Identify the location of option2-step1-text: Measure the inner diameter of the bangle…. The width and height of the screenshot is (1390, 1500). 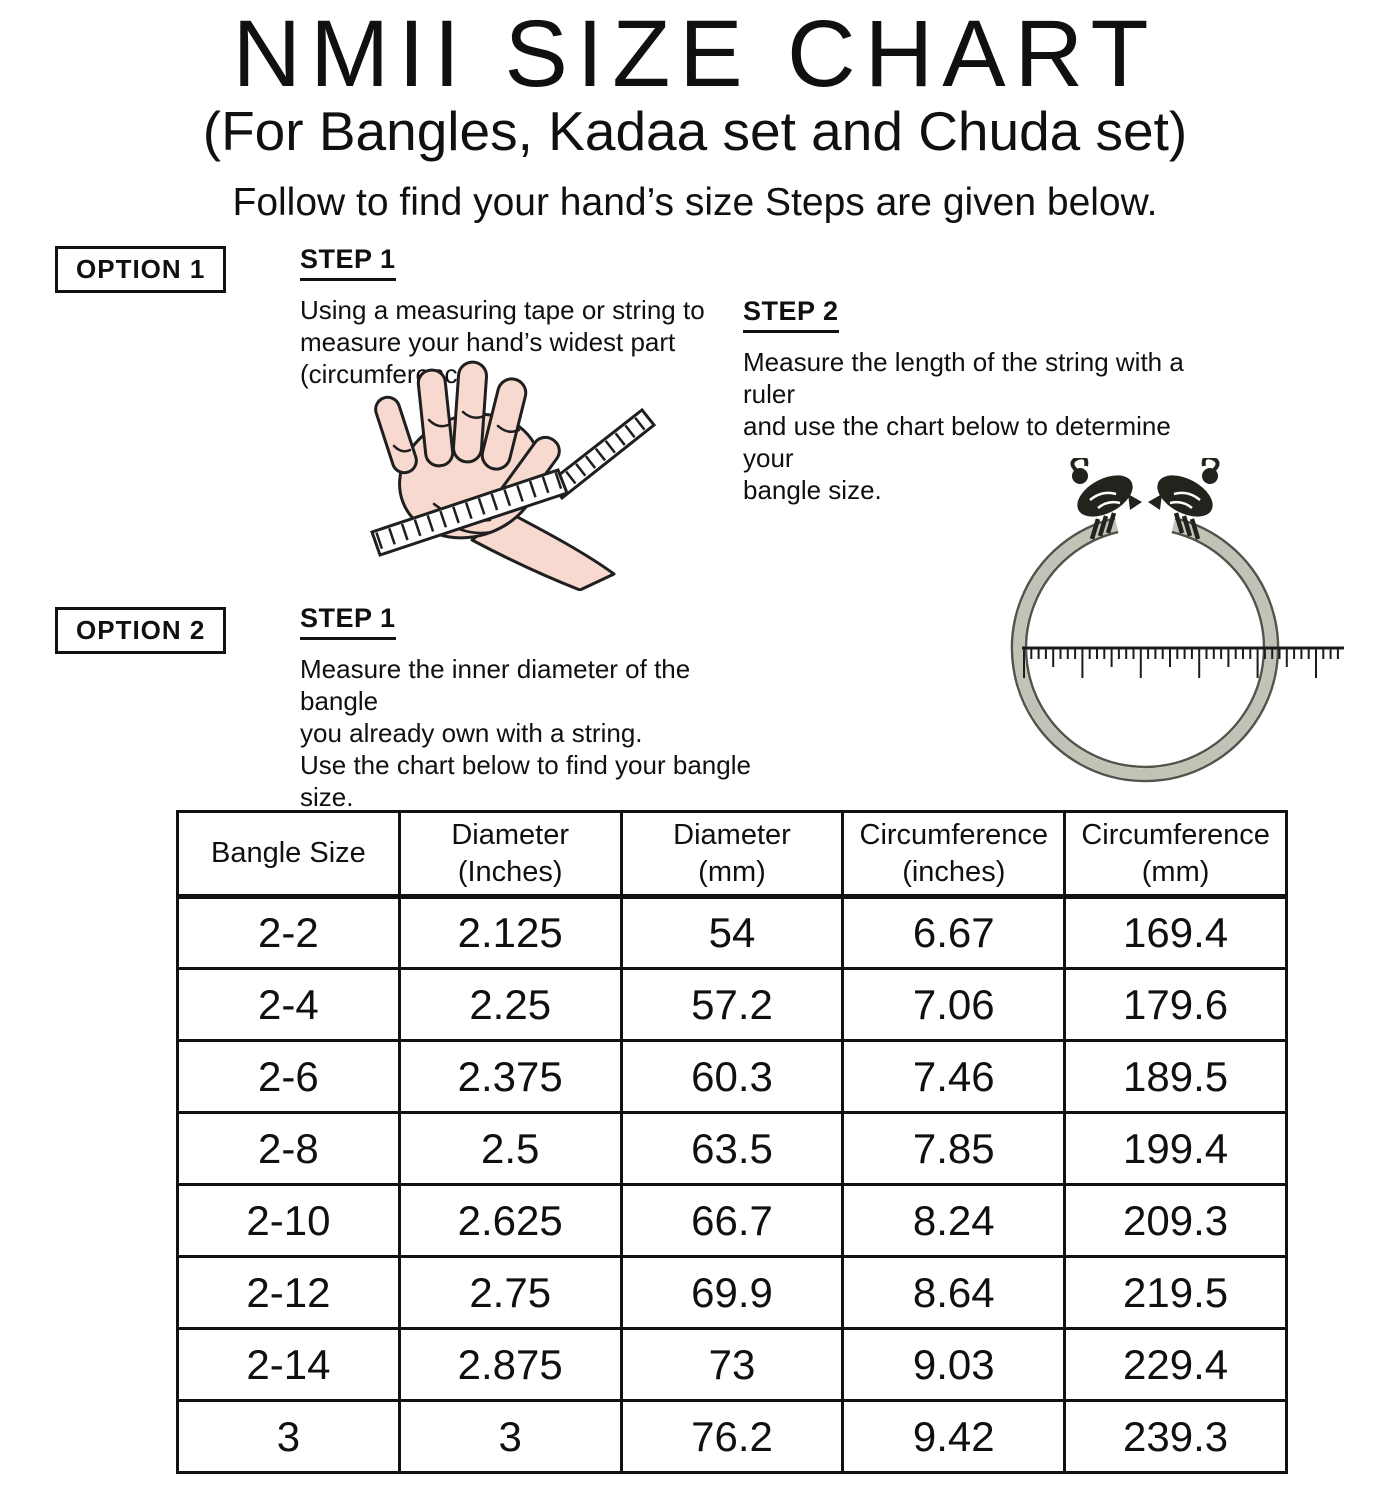
(525, 733).